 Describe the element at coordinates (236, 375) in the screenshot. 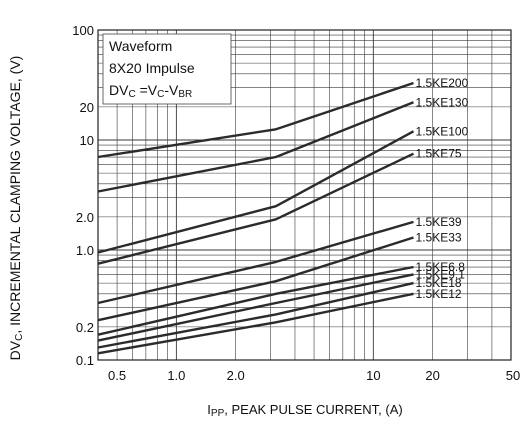

I see `x-tick-label: 2.0` at that location.